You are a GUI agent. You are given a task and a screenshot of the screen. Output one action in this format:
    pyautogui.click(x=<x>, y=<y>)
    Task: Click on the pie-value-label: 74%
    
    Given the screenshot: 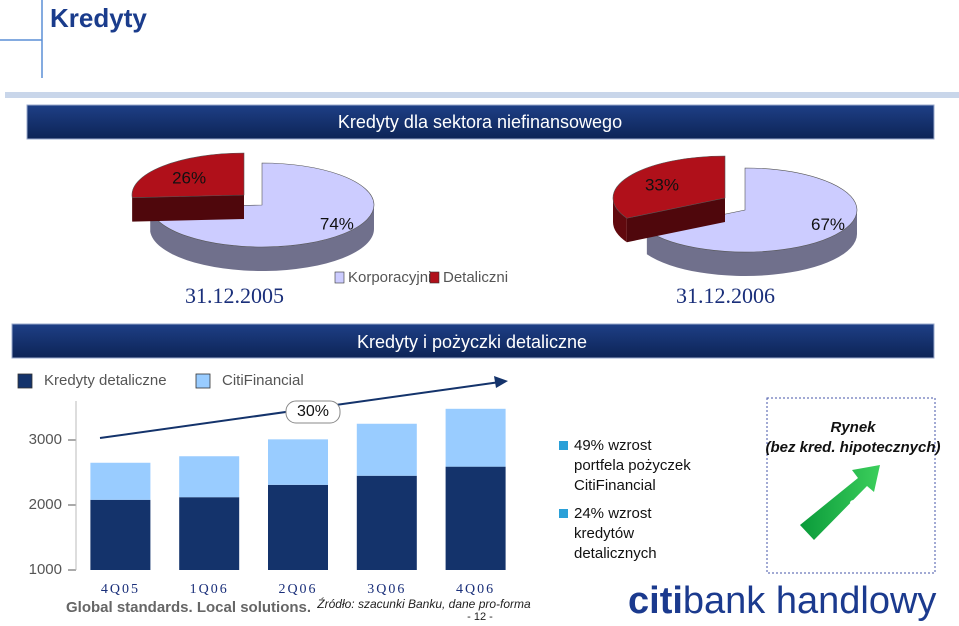 What is the action you would take?
    pyautogui.click(x=337, y=223)
    